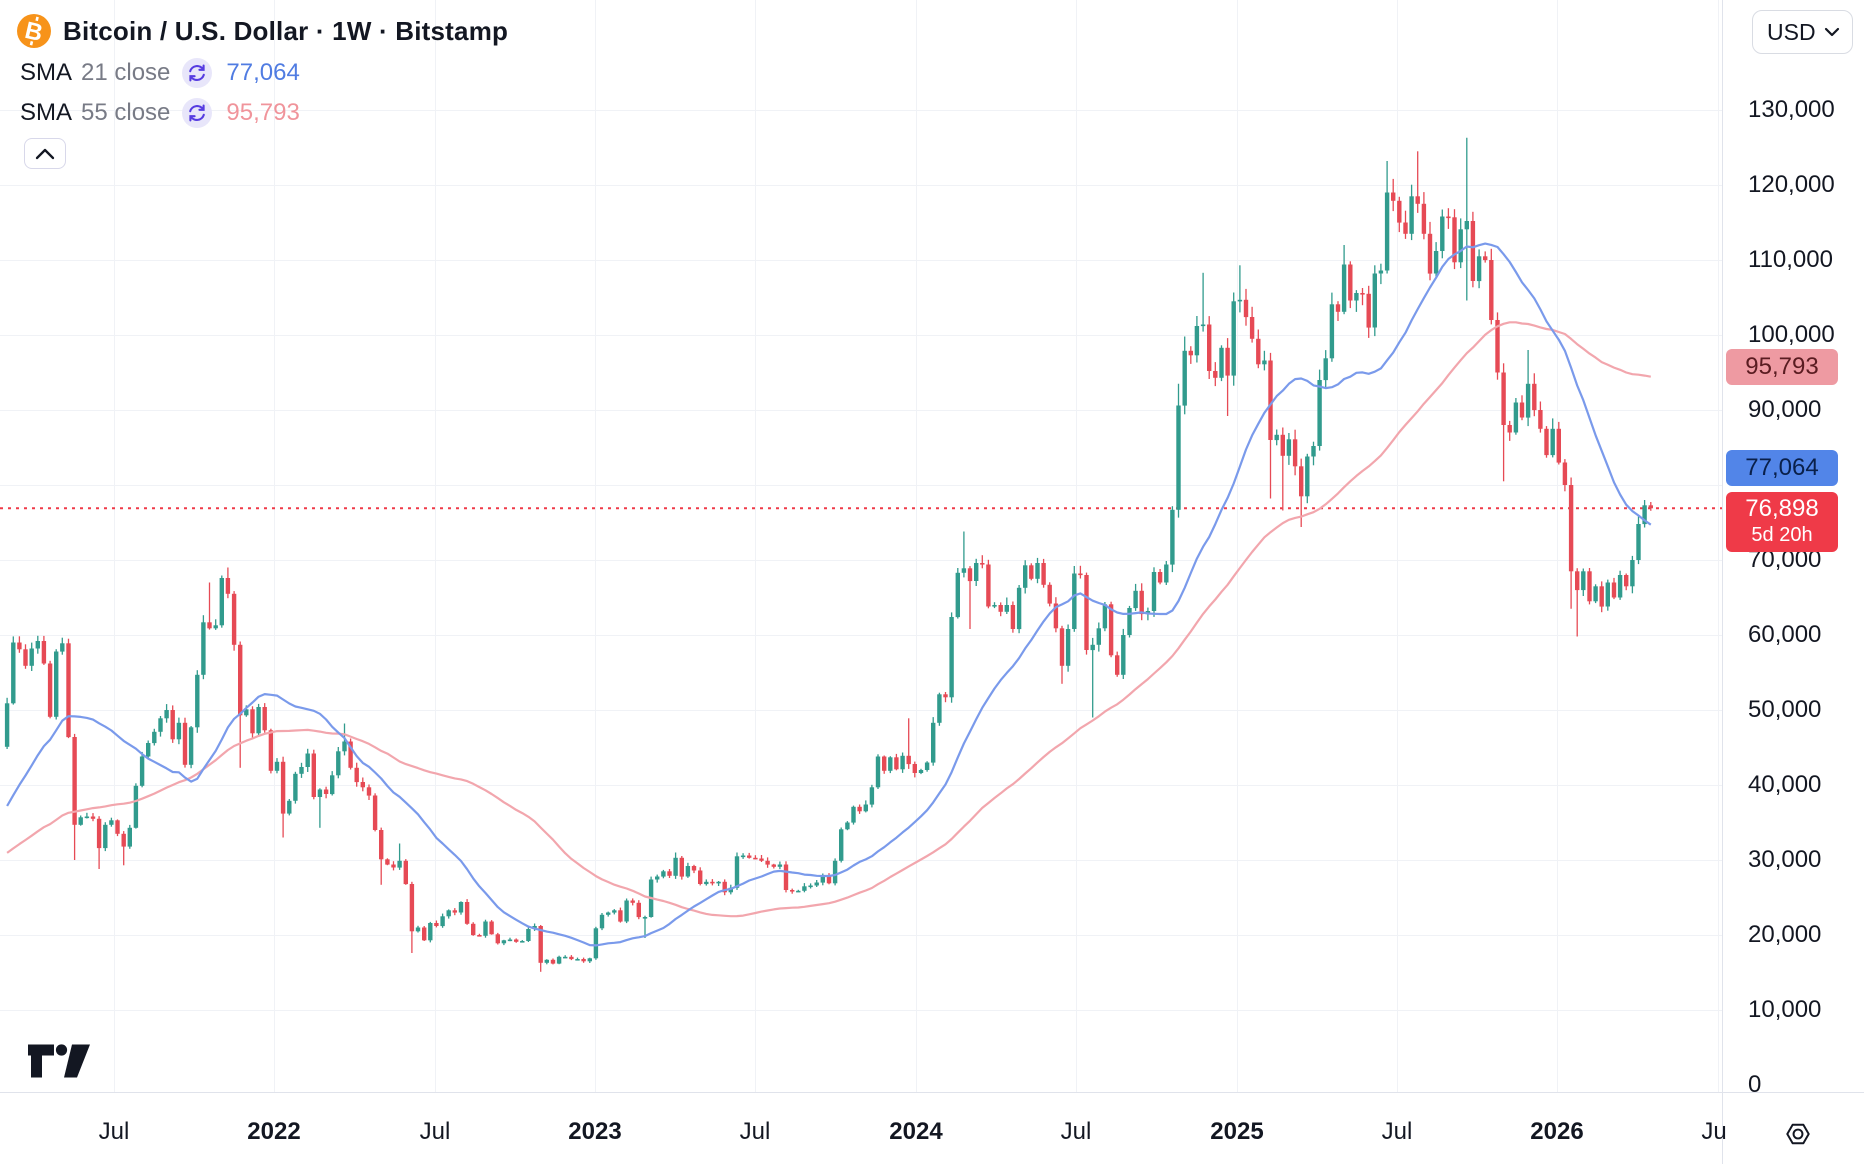 Image resolution: width=1864 pixels, height=1164 pixels. I want to click on price-axis-label: 50,000, so click(1785, 709).